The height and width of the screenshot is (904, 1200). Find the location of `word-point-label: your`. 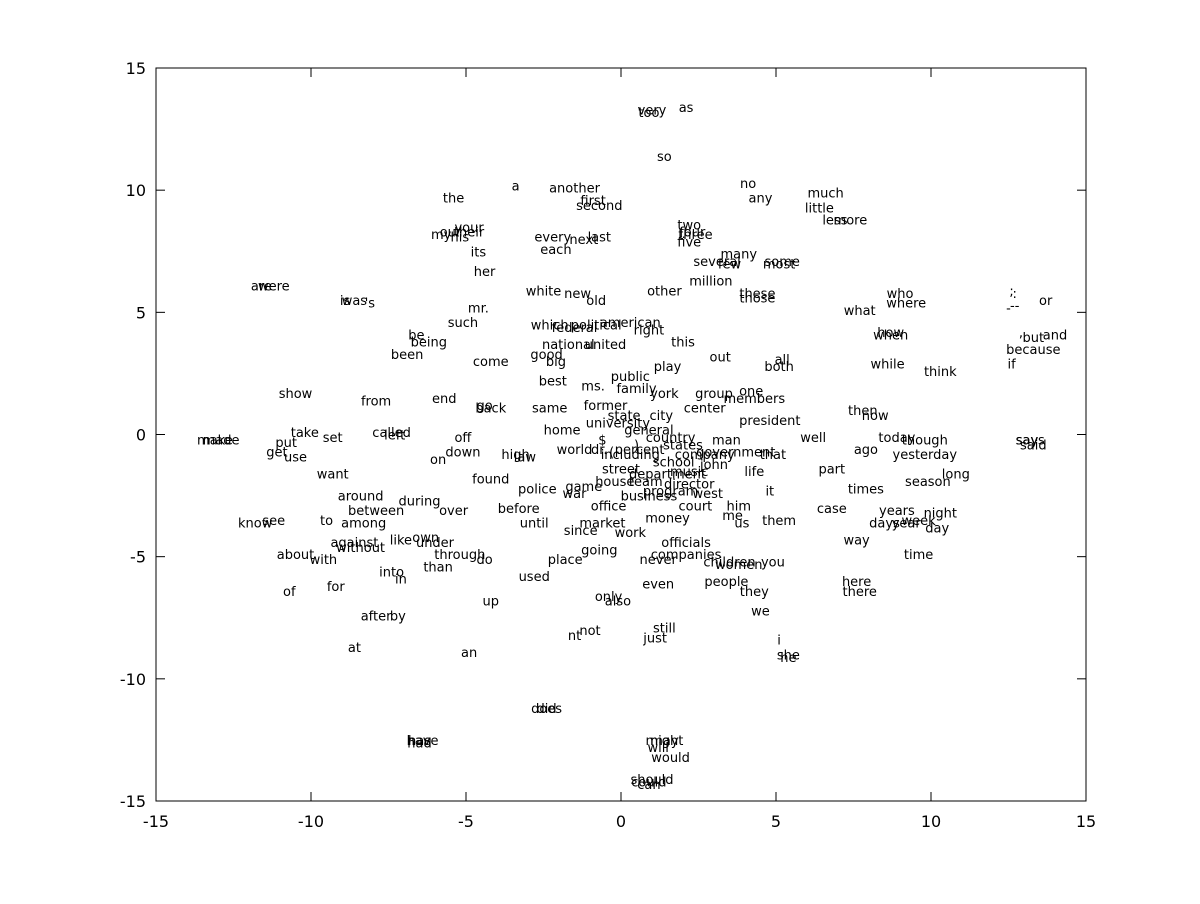

word-point-label: your is located at coordinates (469, 228).